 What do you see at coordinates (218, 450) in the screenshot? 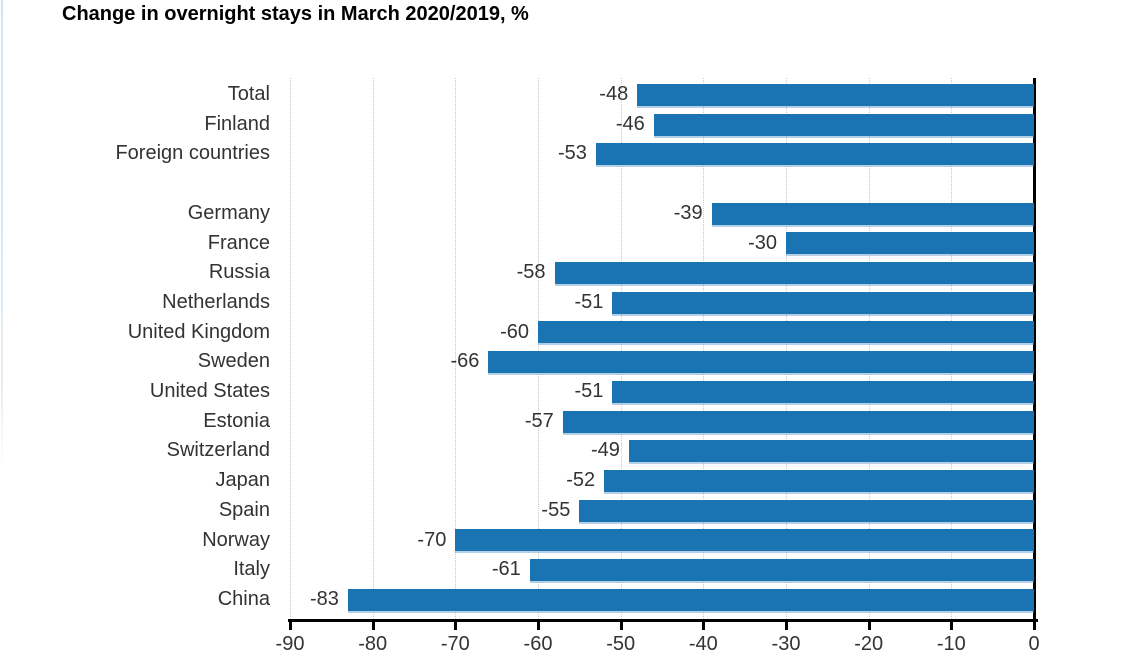
I see `category-label: Switzerland` at bounding box center [218, 450].